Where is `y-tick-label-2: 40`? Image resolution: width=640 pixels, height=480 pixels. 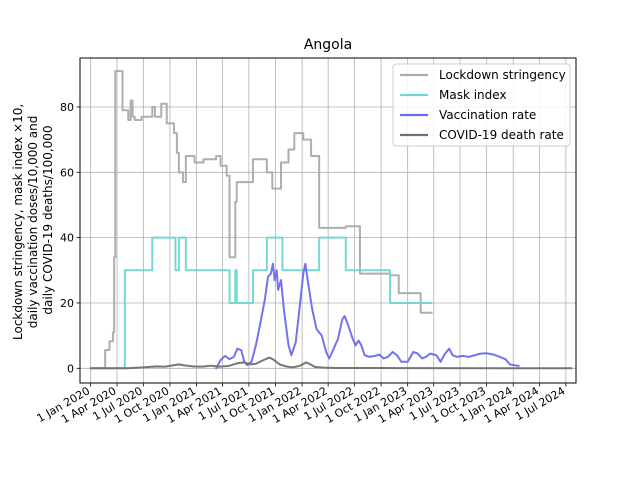 y-tick-label-2: 40 is located at coordinates (67, 238).